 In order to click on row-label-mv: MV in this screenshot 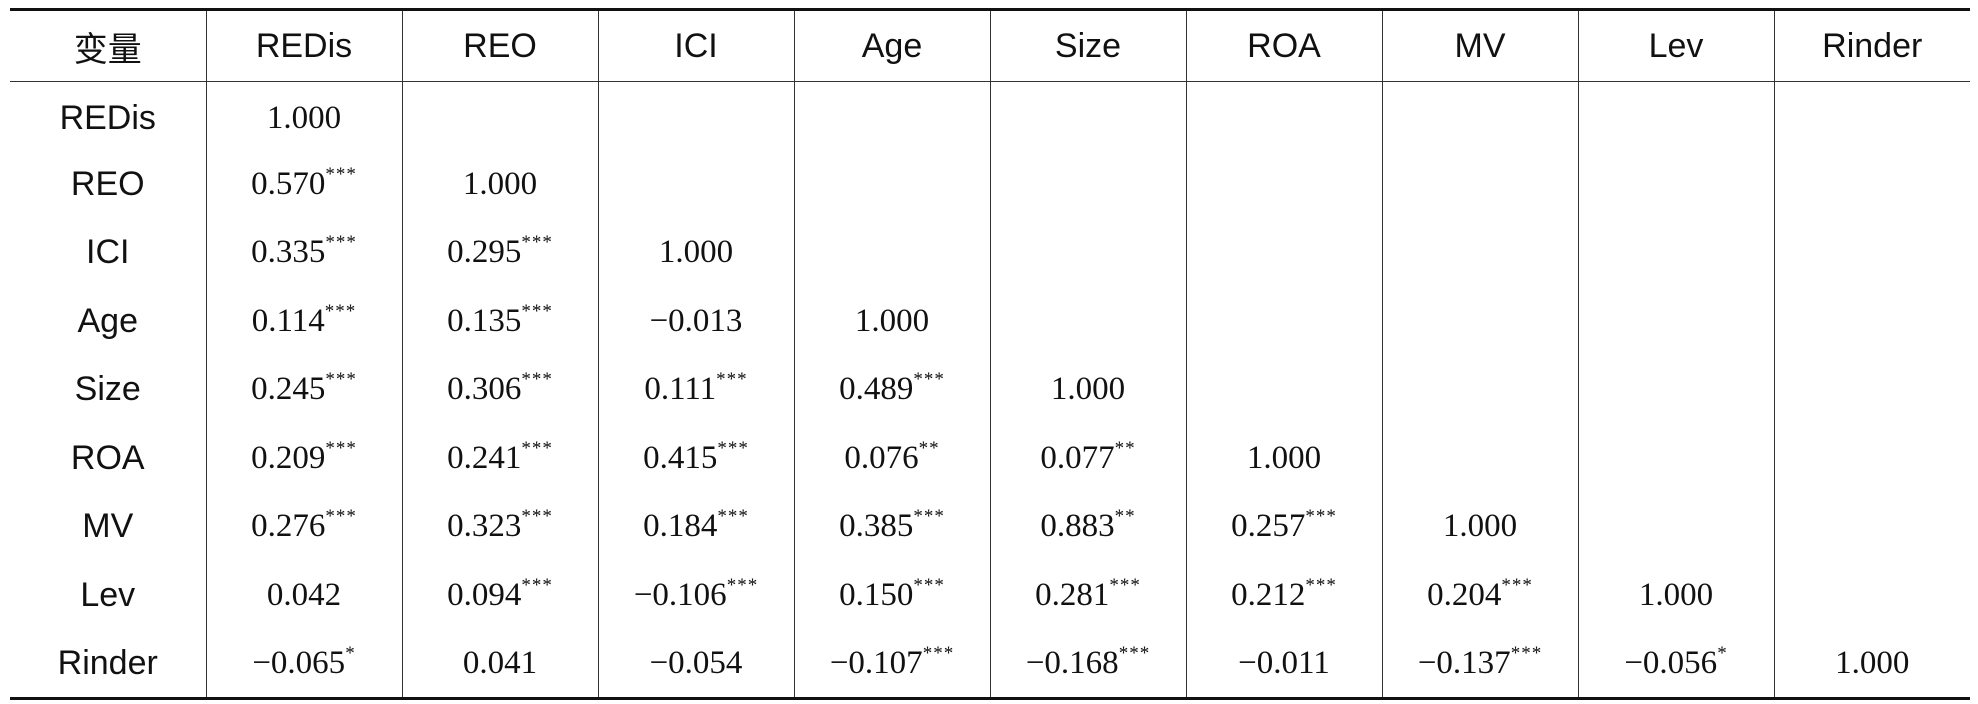, I will do `click(108, 526)`.